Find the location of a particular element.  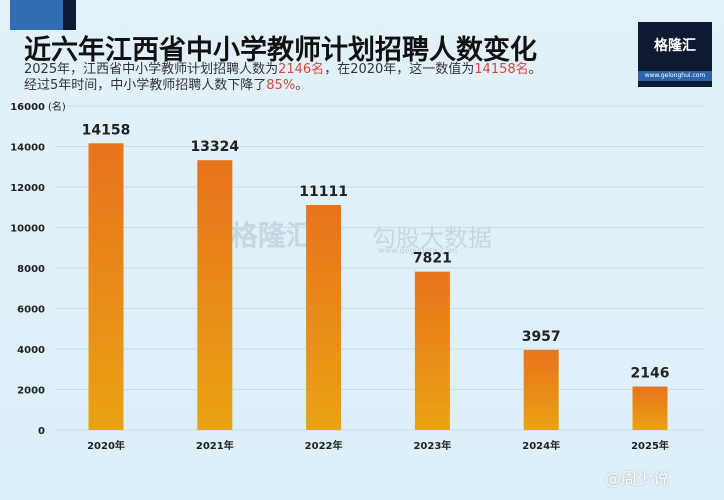

x-tick-label: 2022年 is located at coordinates (324, 445).